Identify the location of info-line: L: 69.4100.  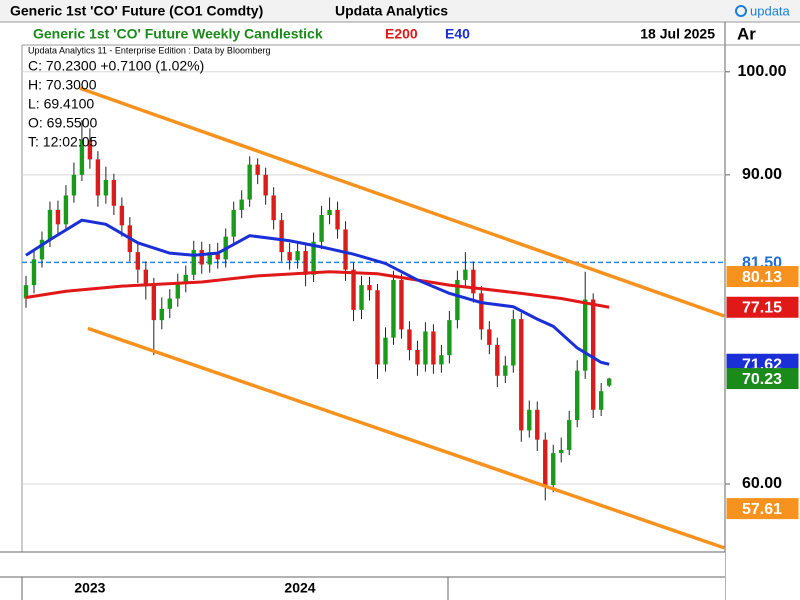
(61, 104).